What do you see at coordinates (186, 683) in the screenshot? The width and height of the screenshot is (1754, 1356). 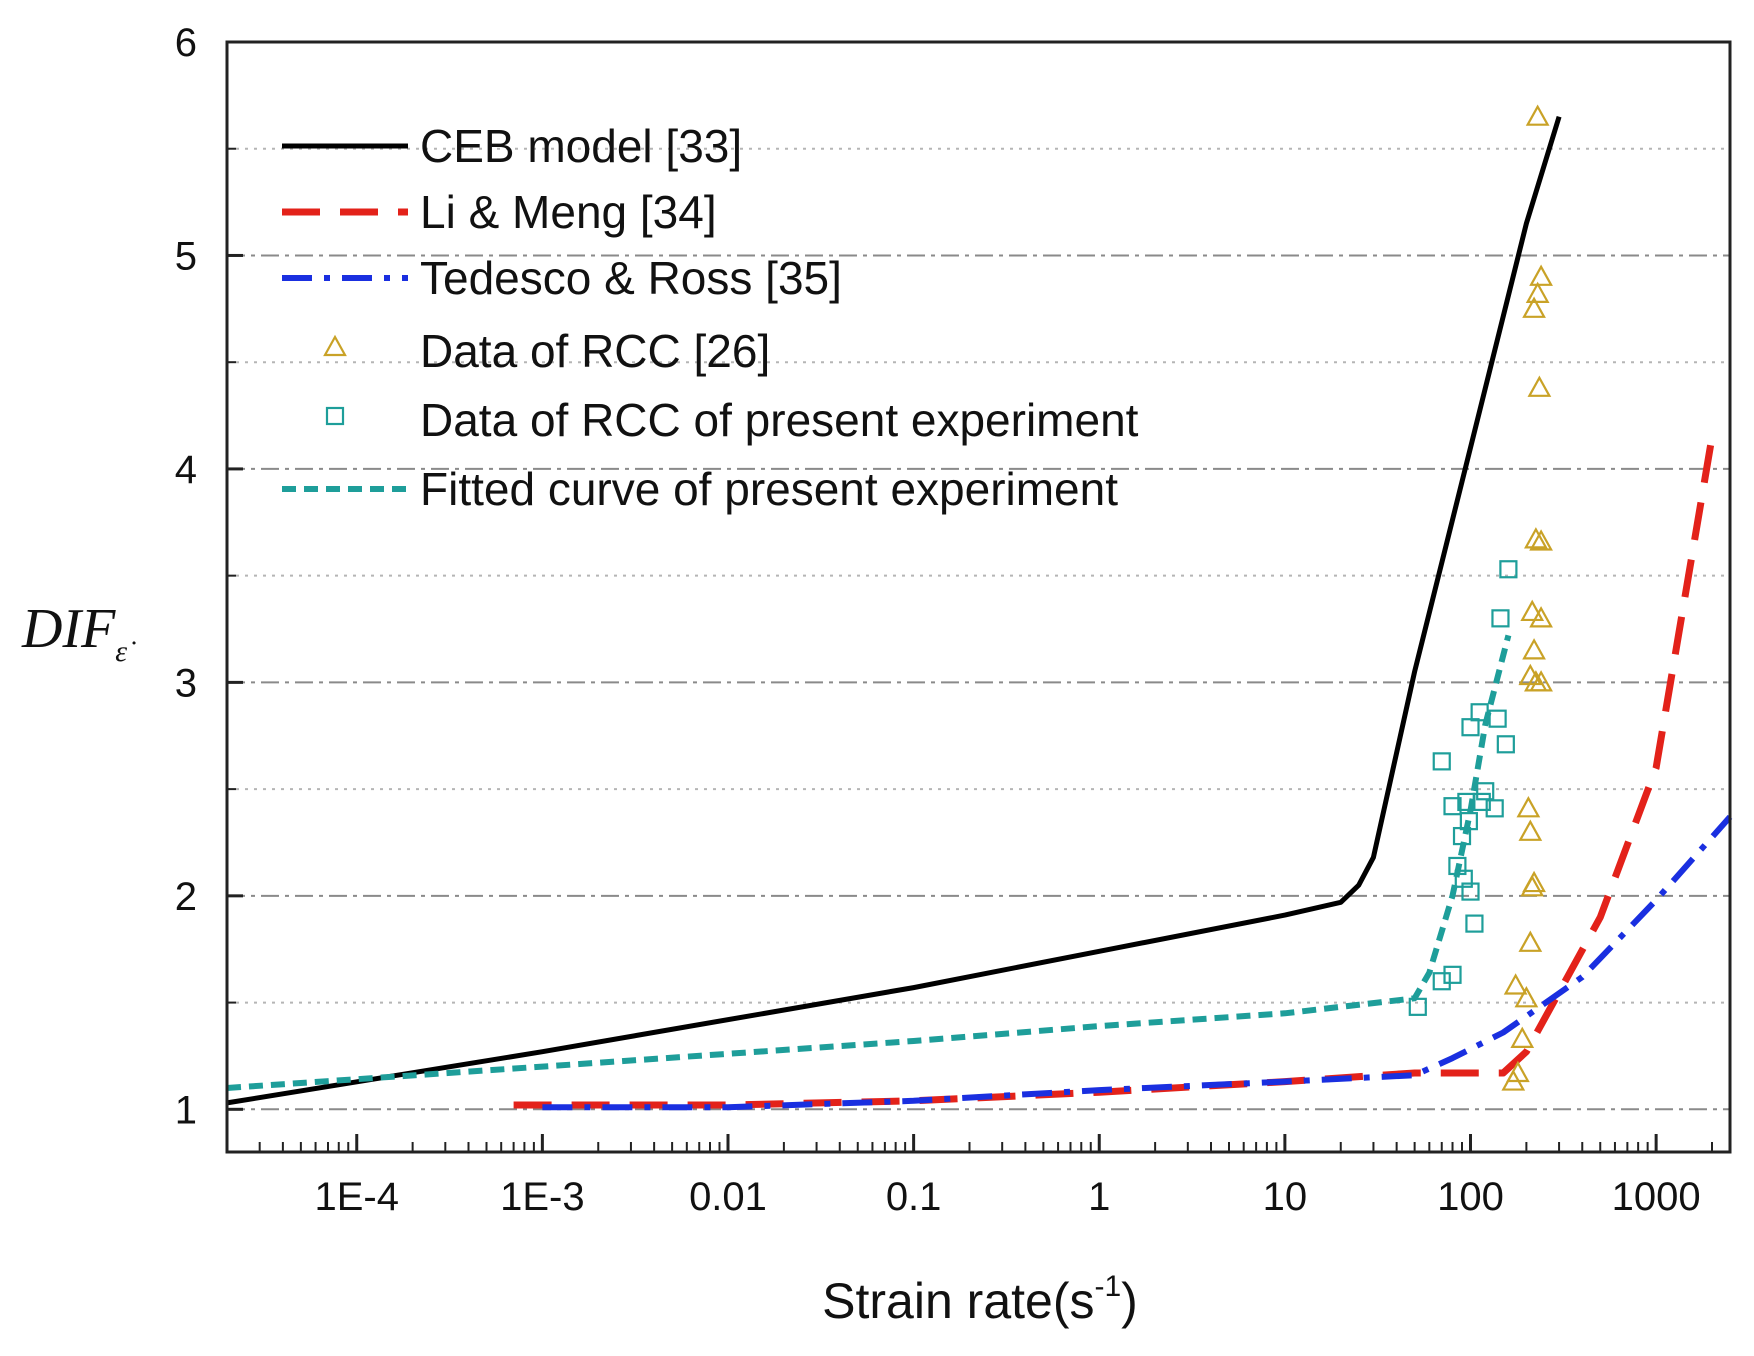 I see `y-tick-label: 3` at bounding box center [186, 683].